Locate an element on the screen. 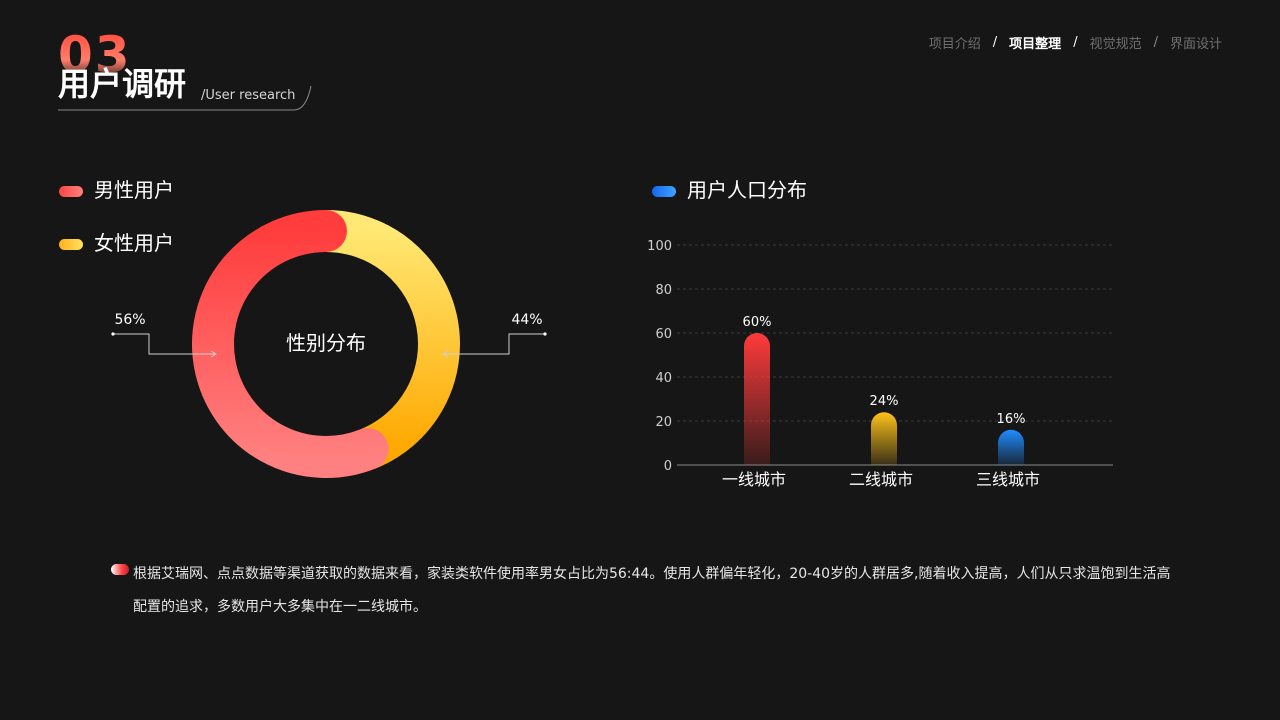  title-underline is located at coordinates (185, 98).